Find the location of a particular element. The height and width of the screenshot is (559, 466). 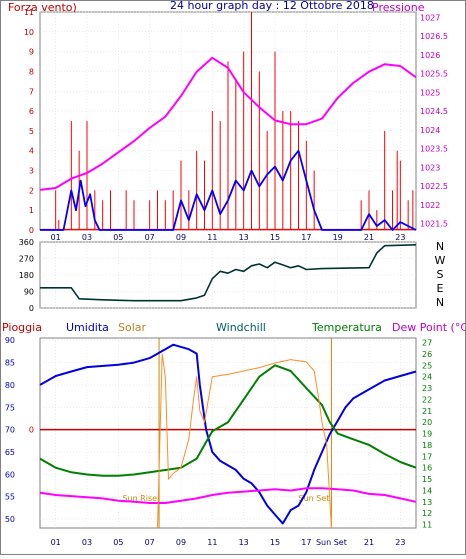

temperature-tick-label: 13 is located at coordinates (427, 502).